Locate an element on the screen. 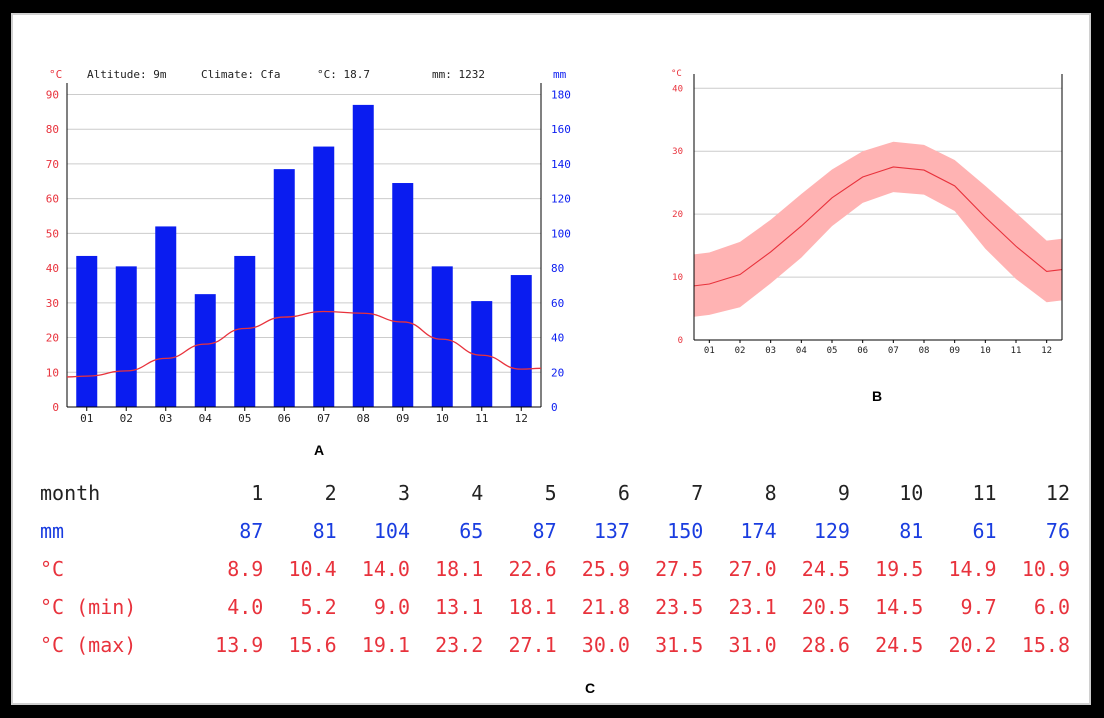 This screenshot has width=1104, height=718. panel-label-c: C is located at coordinates (590, 688).